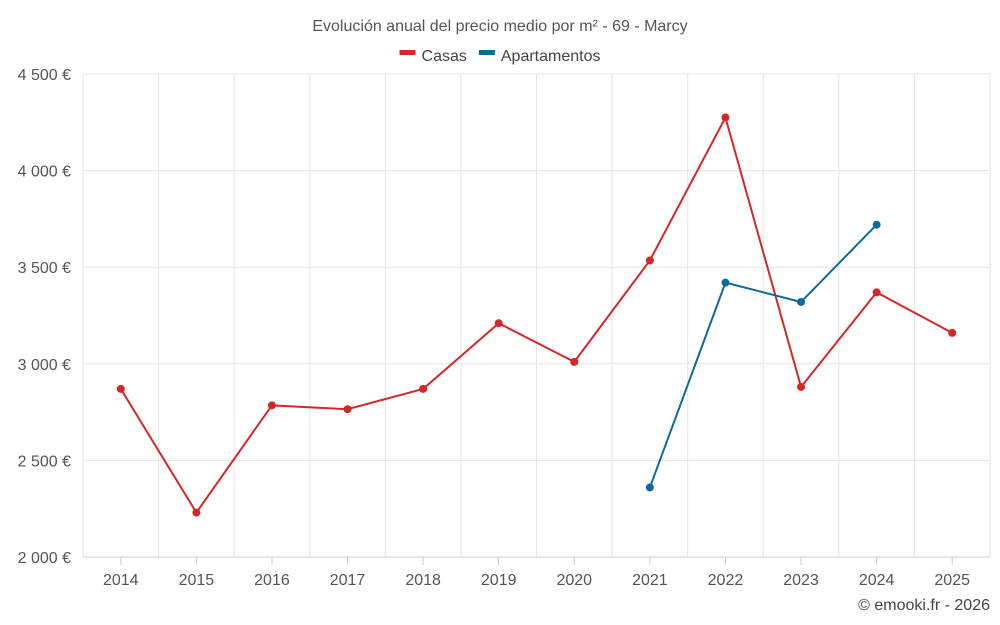 The height and width of the screenshot is (625, 1000). I want to click on legend-label: Casas, so click(444, 56).